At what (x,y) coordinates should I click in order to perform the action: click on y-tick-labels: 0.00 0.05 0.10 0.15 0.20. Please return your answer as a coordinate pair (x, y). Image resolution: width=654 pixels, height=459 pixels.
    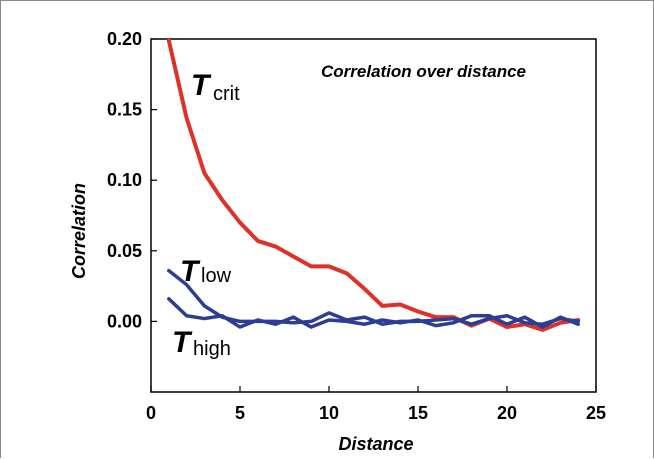
    Looking at the image, I should click on (124, 180).